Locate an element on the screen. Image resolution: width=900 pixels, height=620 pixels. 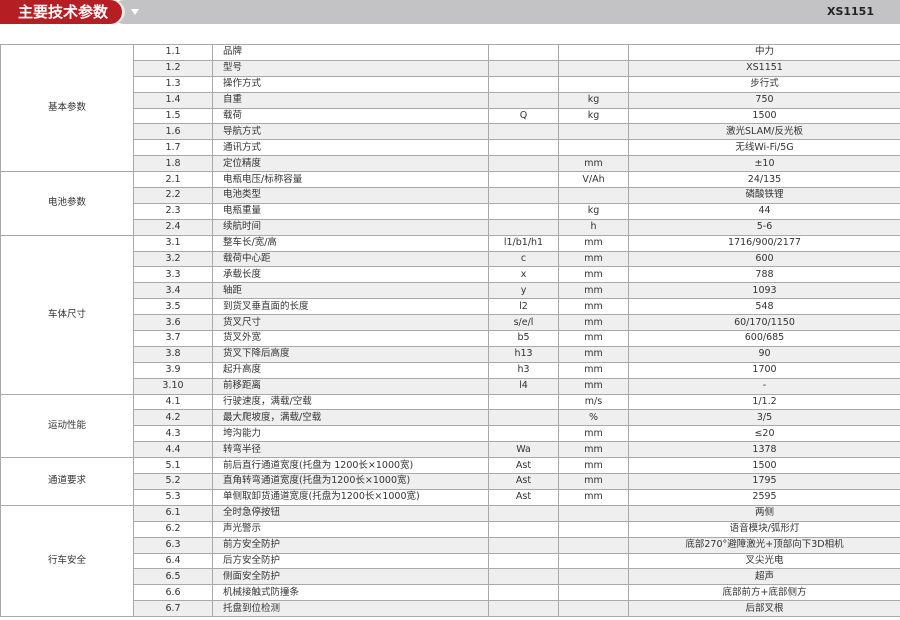
param-value: 24/135 is located at coordinates (764, 180).